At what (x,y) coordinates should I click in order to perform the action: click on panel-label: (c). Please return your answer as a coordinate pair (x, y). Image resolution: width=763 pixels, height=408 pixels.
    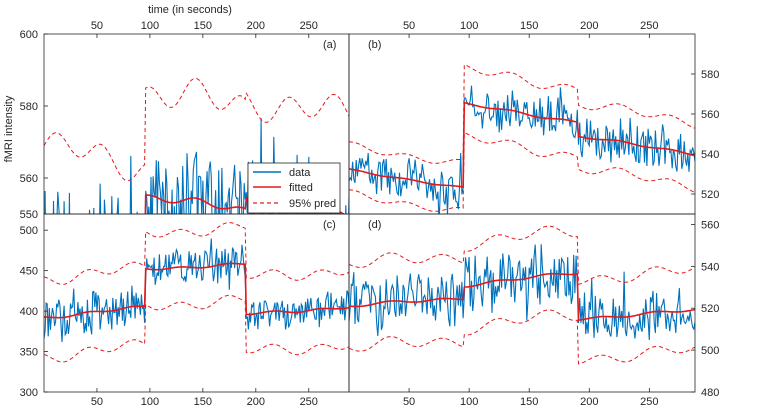
    Looking at the image, I should click on (329, 225).